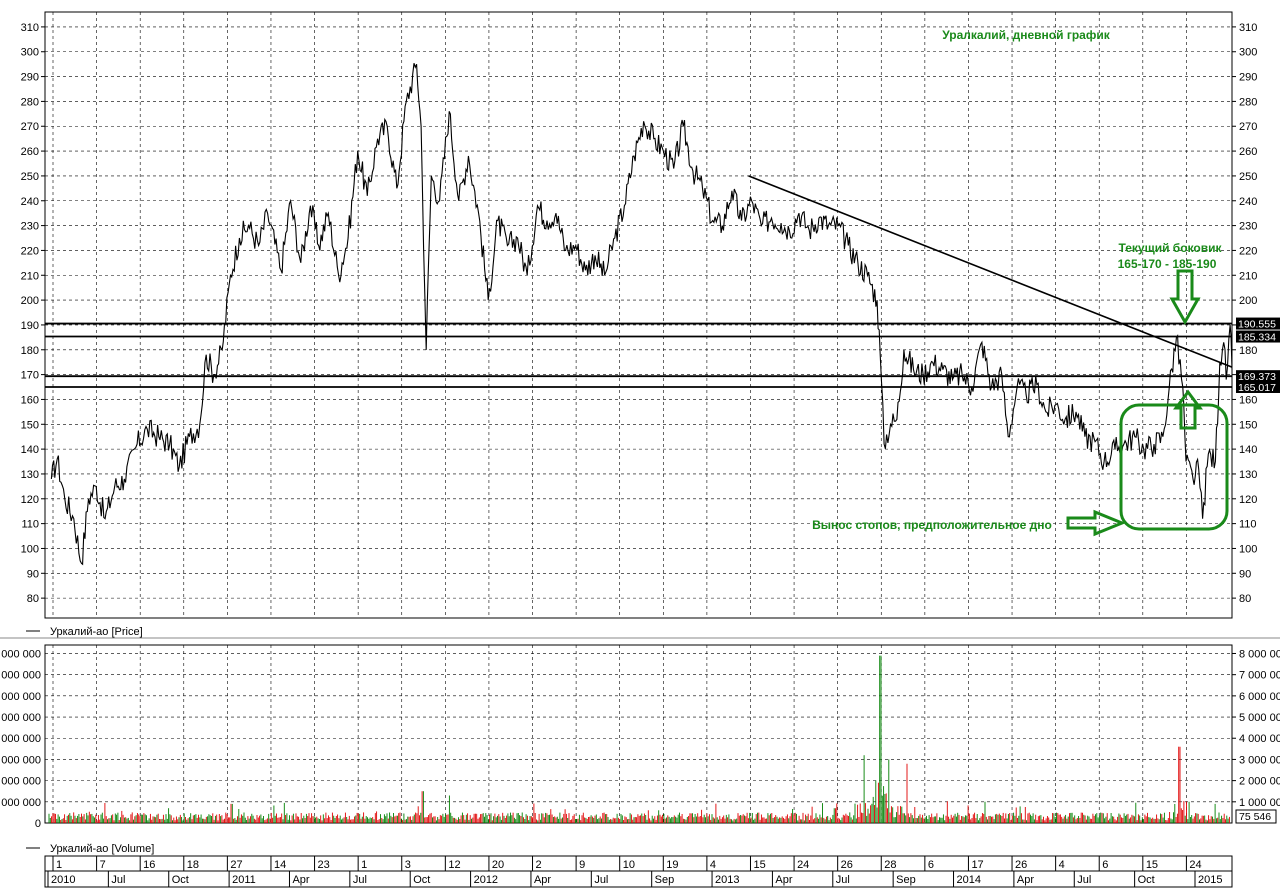  I want to click on price-tick-label-left: 270, so click(30, 127).